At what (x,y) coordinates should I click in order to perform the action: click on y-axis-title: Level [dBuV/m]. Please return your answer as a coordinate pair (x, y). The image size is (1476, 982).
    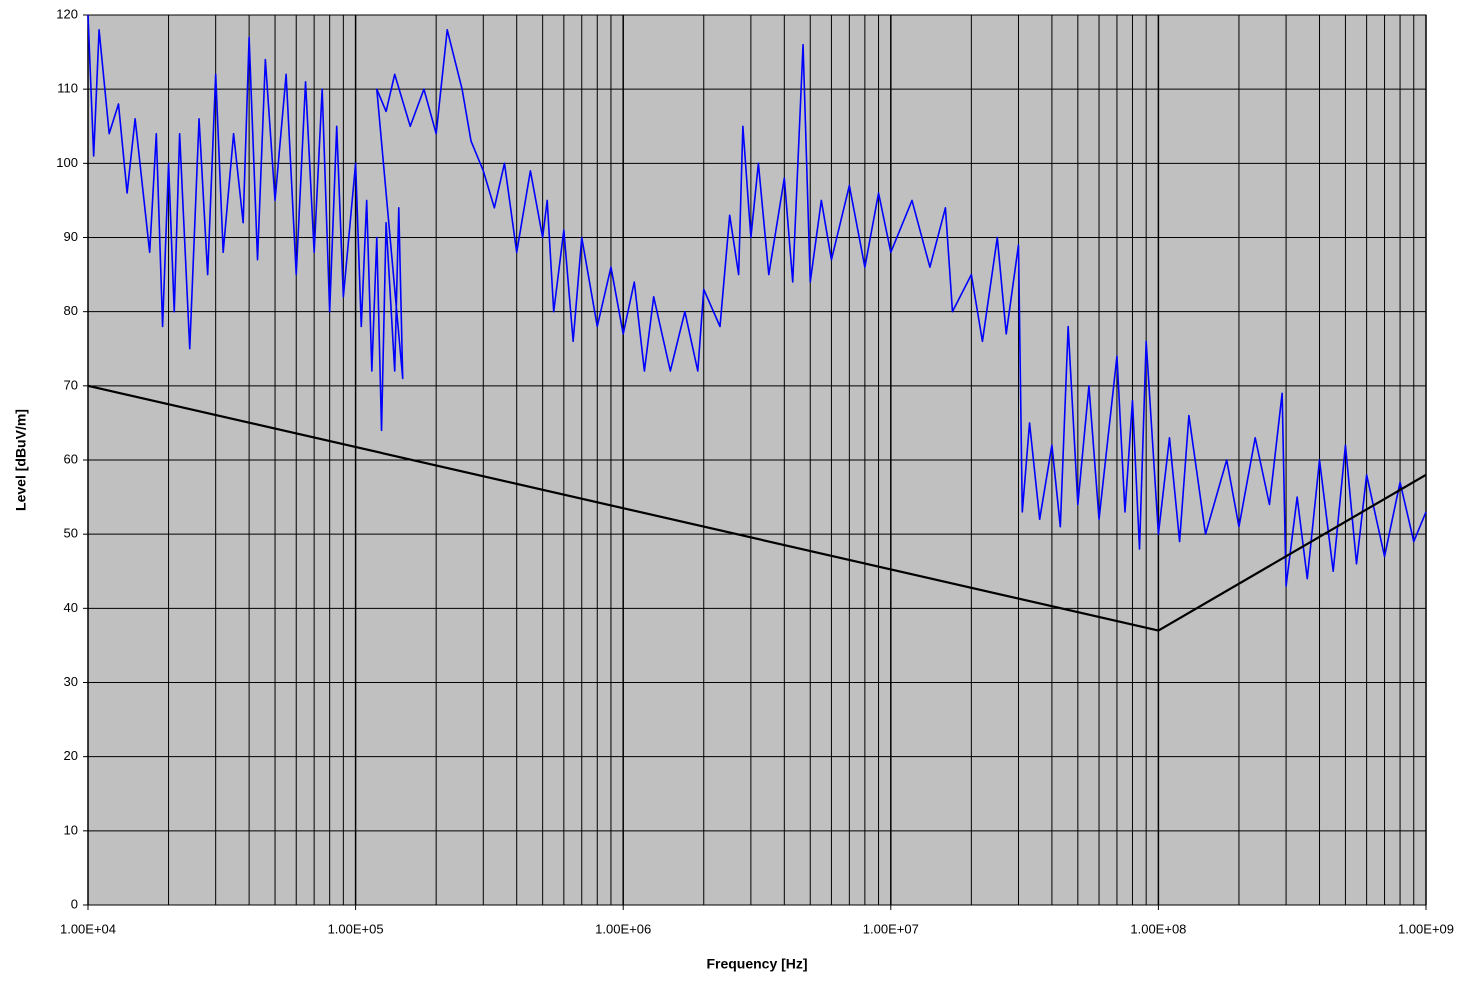
    Looking at the image, I should click on (21, 460).